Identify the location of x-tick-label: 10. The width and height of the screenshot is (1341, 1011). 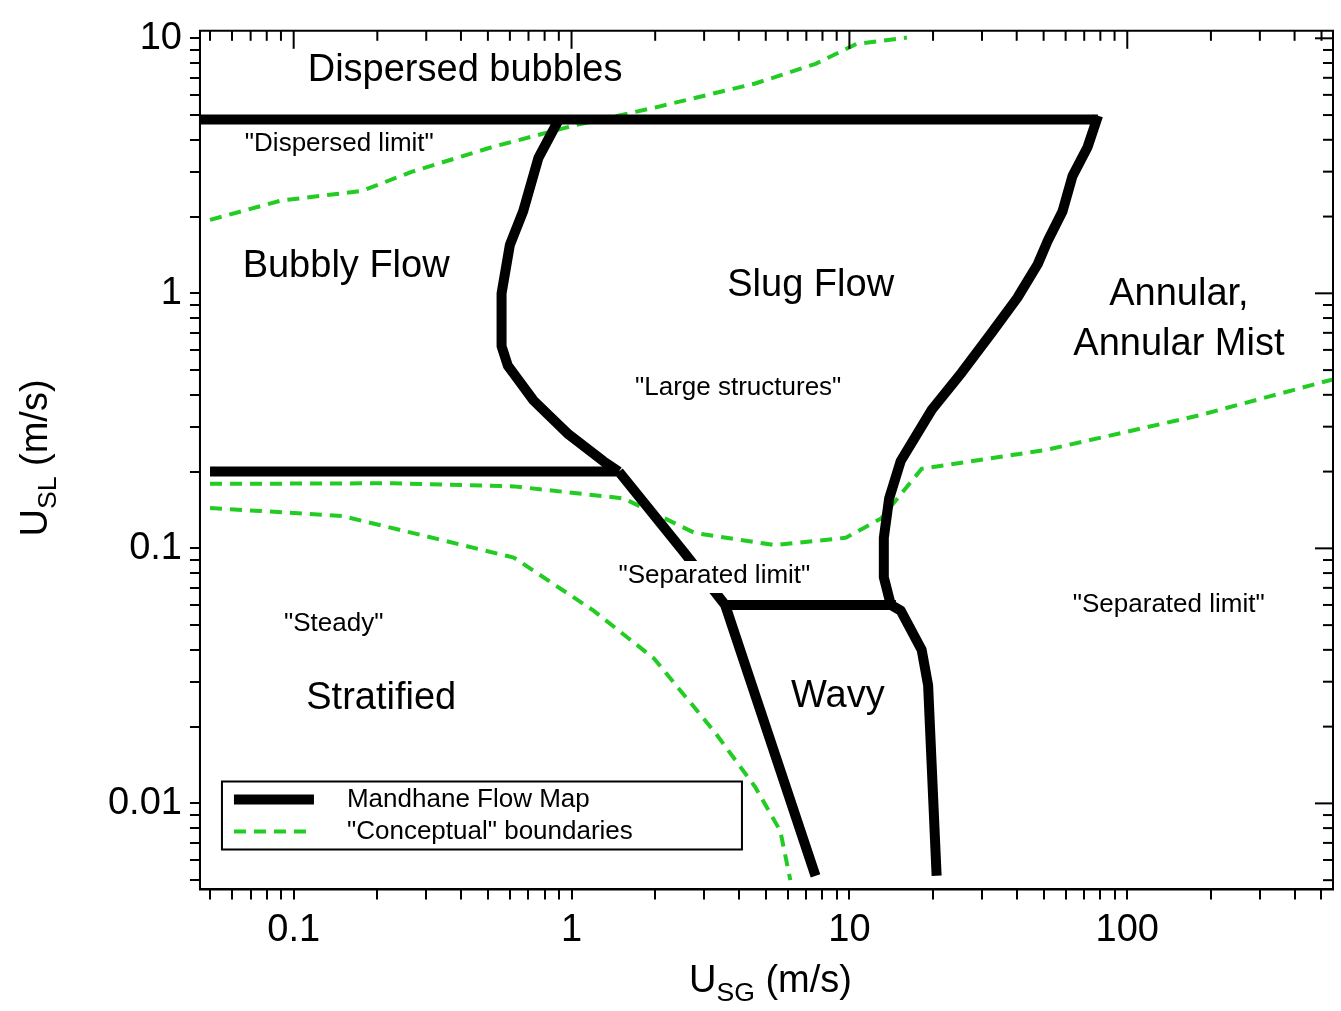
(849, 927).